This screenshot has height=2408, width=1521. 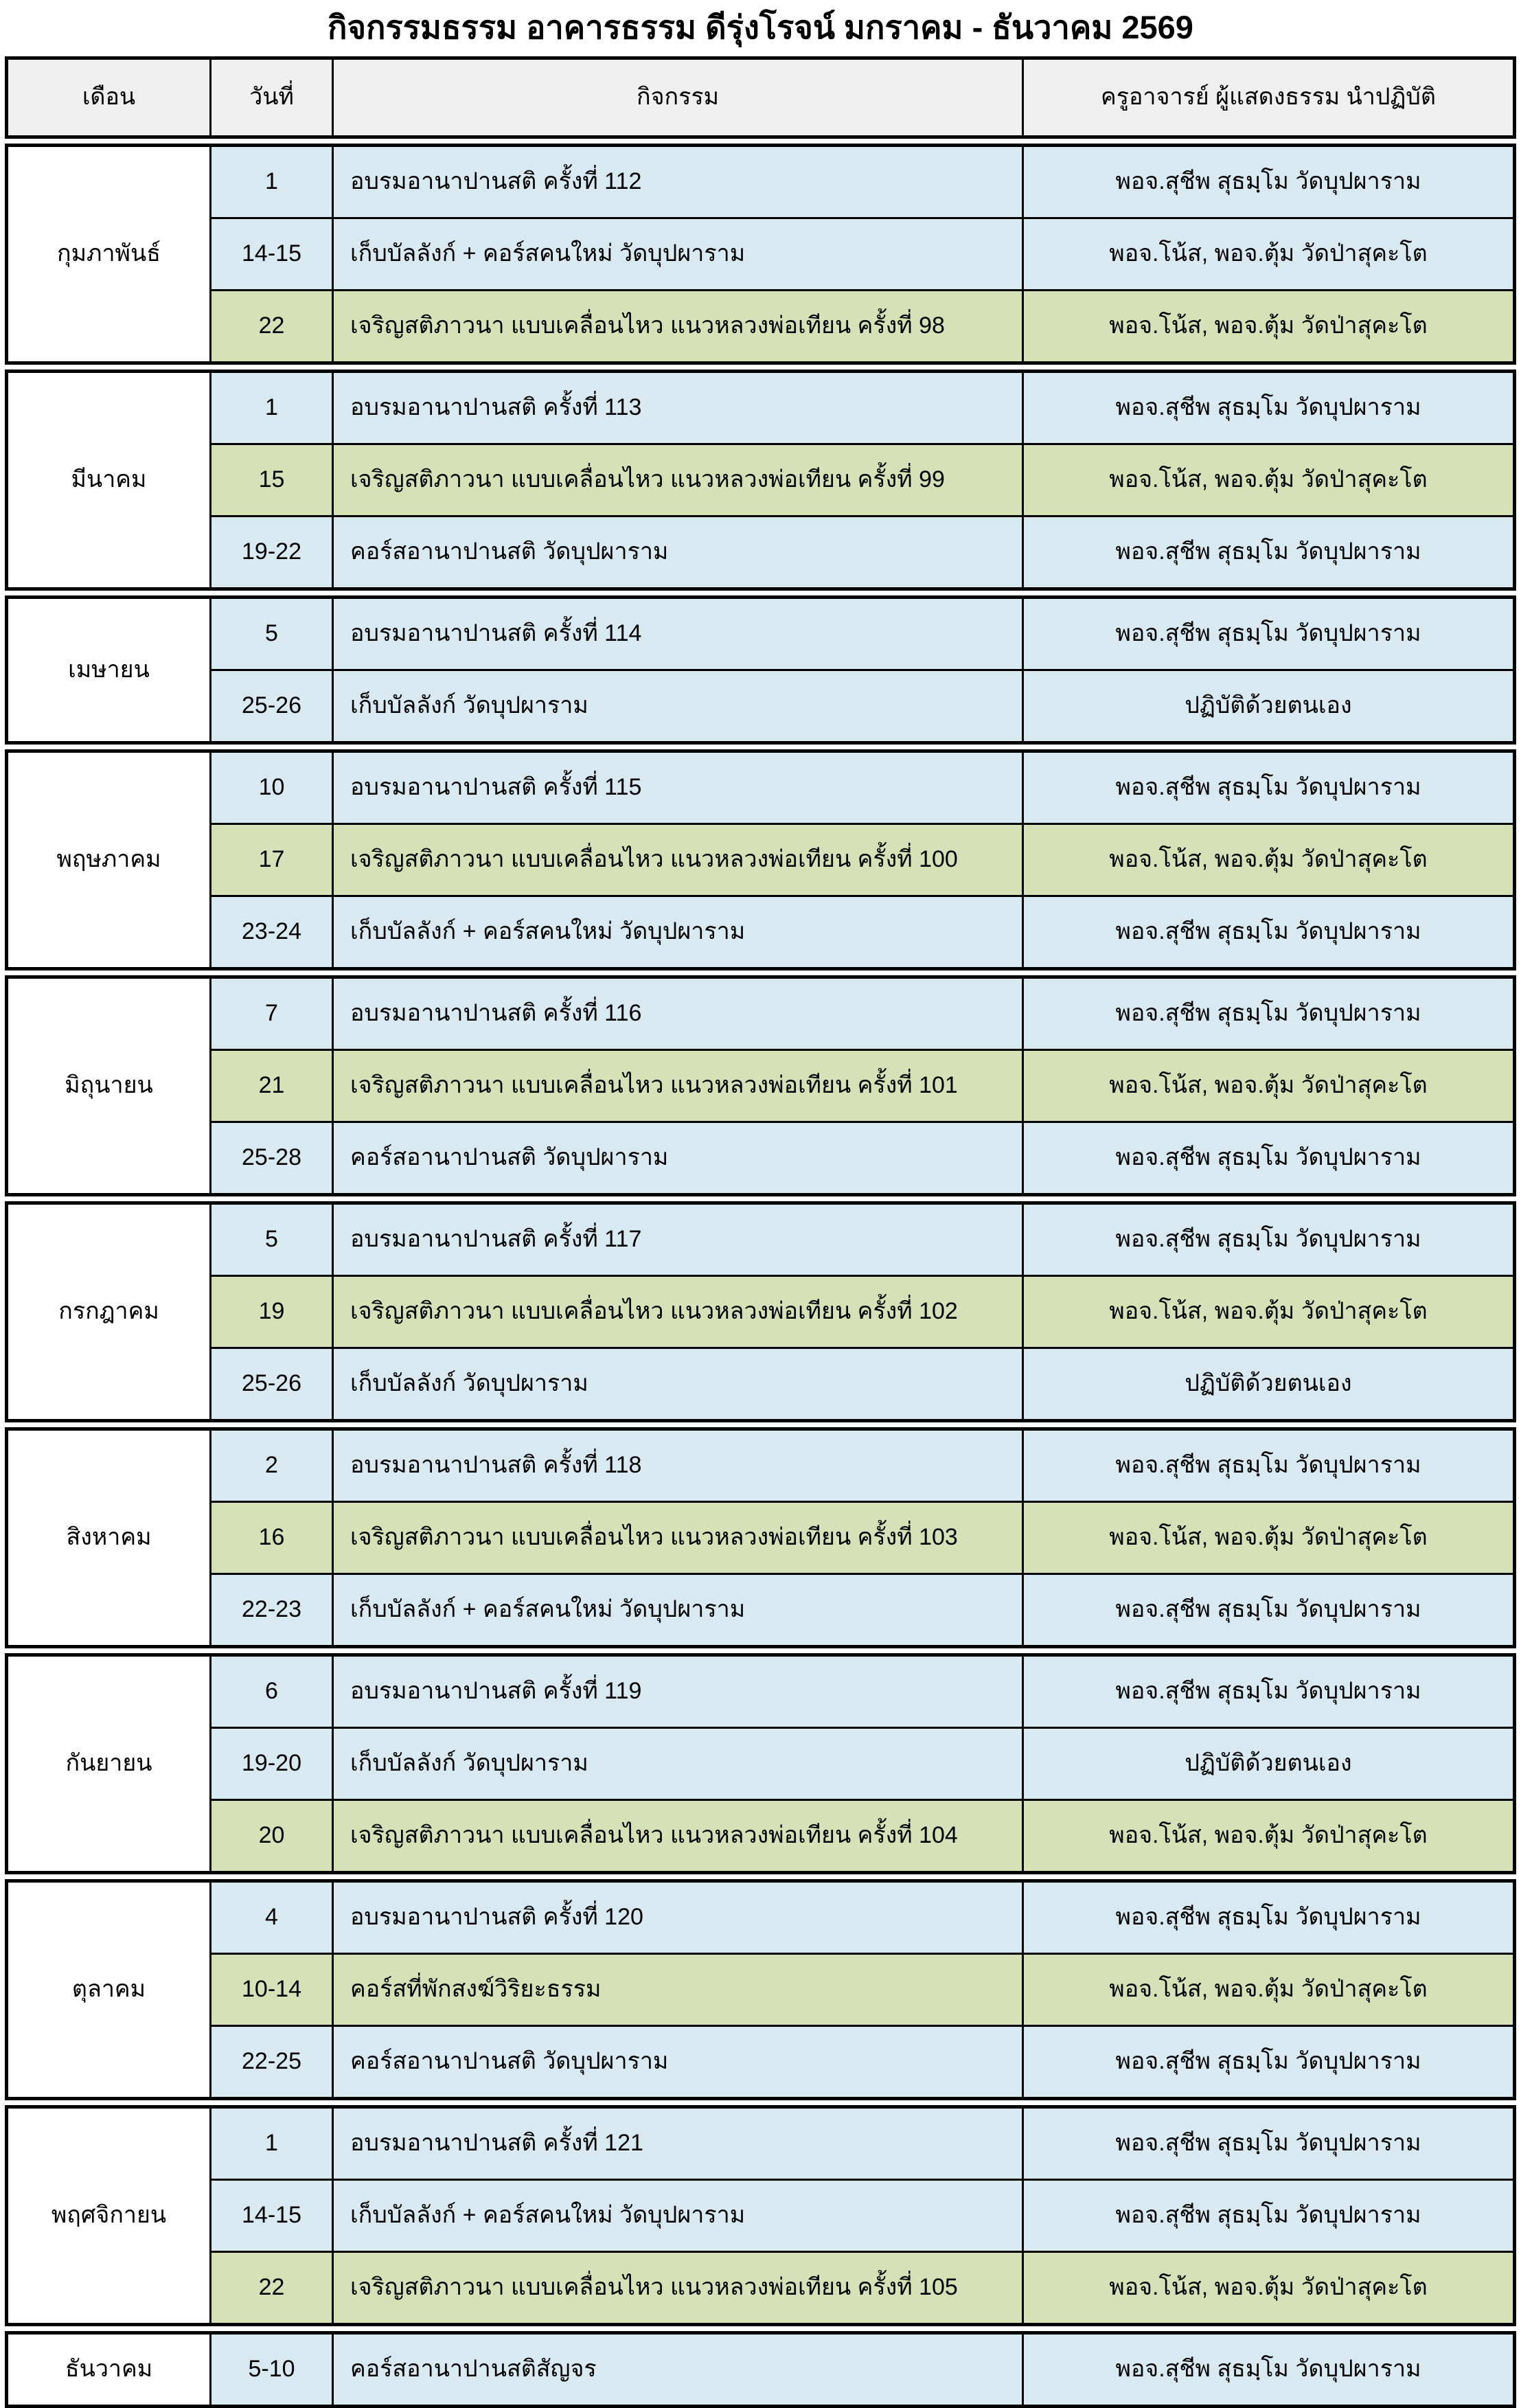 I want to click on activity-cell: อบรมอานาปานสติ ครั้งที่ 118, so click(x=679, y=1465).